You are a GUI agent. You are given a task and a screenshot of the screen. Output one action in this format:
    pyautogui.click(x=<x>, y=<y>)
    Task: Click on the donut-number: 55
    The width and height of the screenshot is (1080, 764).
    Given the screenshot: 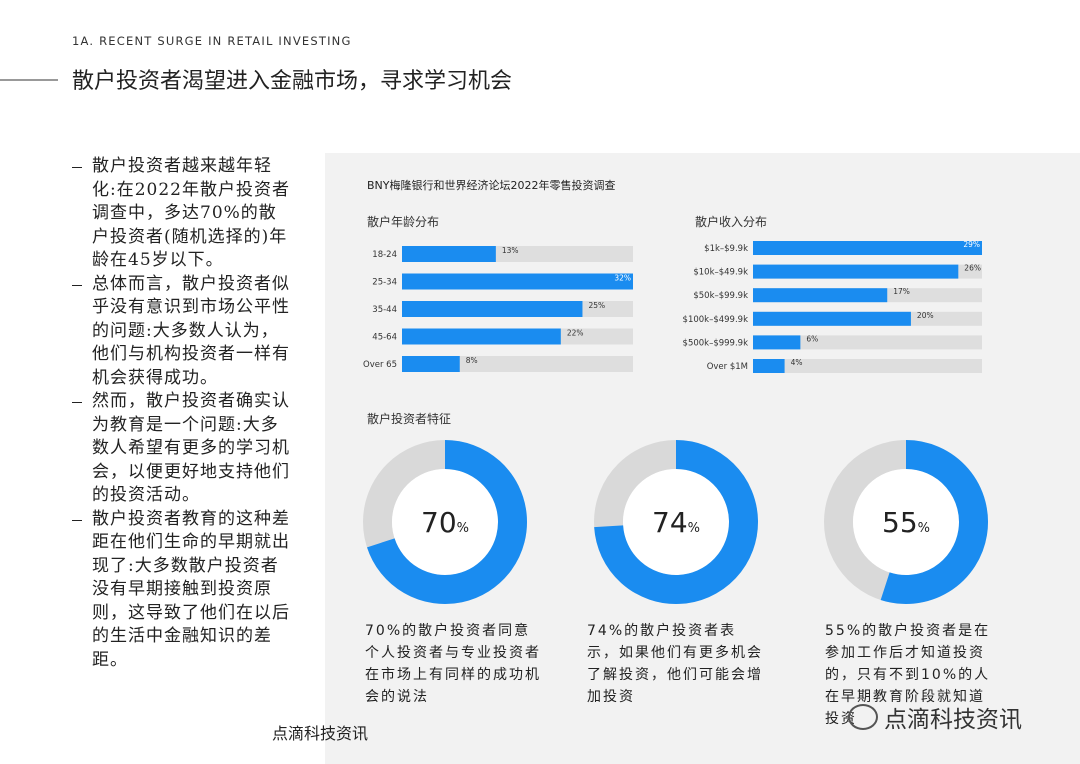 What is the action you would take?
    pyautogui.click(x=900, y=522)
    